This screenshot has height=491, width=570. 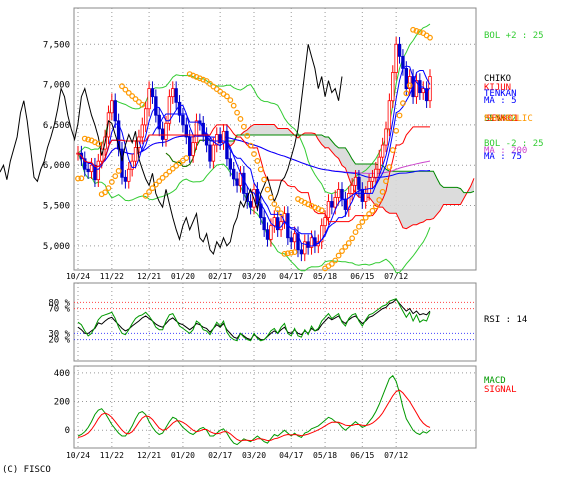 I want to click on legend-tenkan: TENKAN, so click(x=500, y=94).